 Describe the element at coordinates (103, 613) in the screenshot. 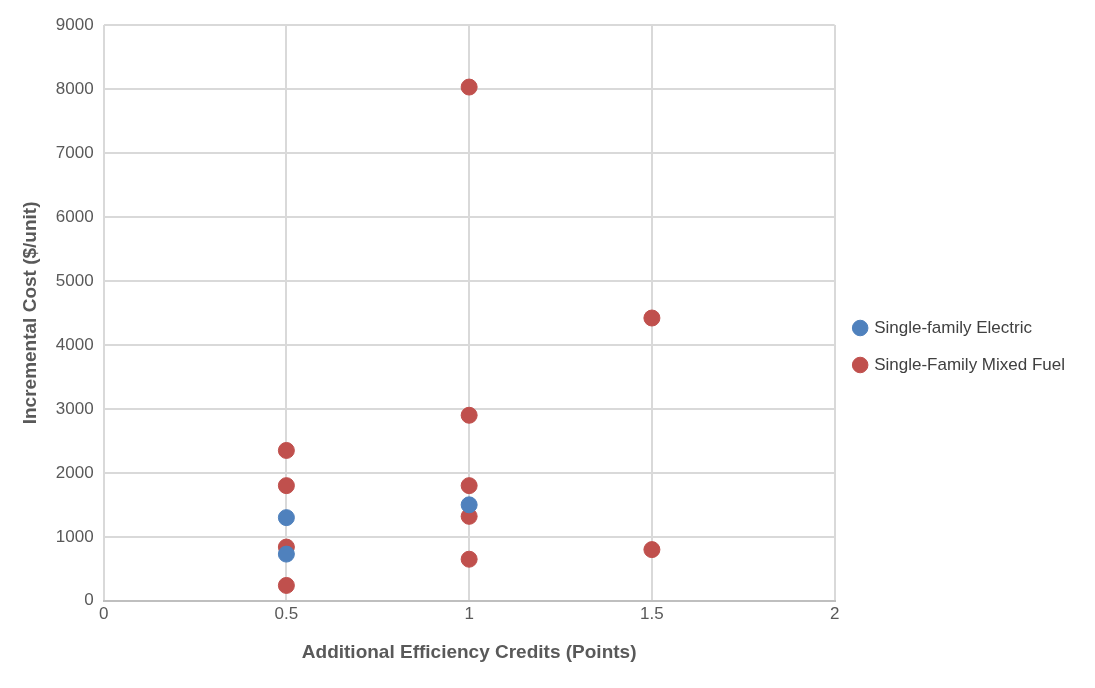

I see `x-tick-label: 0` at that location.